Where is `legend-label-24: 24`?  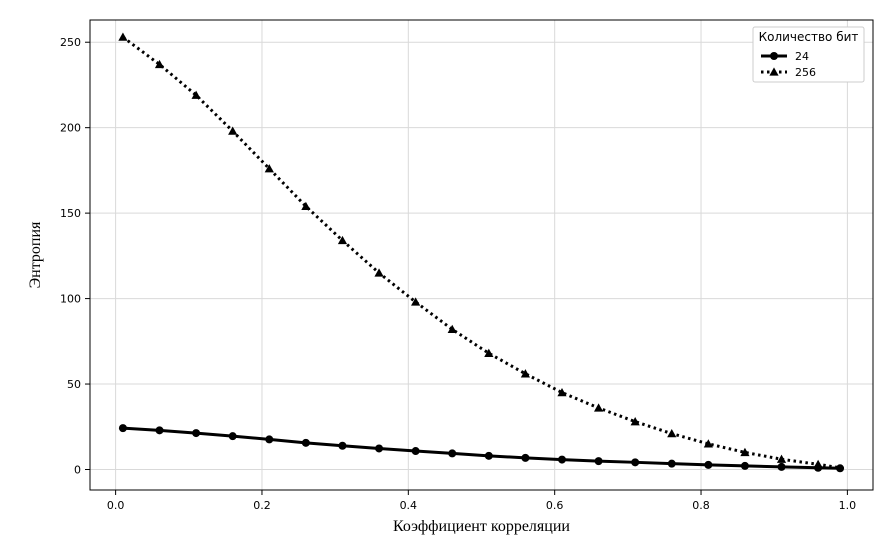 legend-label-24: 24 is located at coordinates (802, 56).